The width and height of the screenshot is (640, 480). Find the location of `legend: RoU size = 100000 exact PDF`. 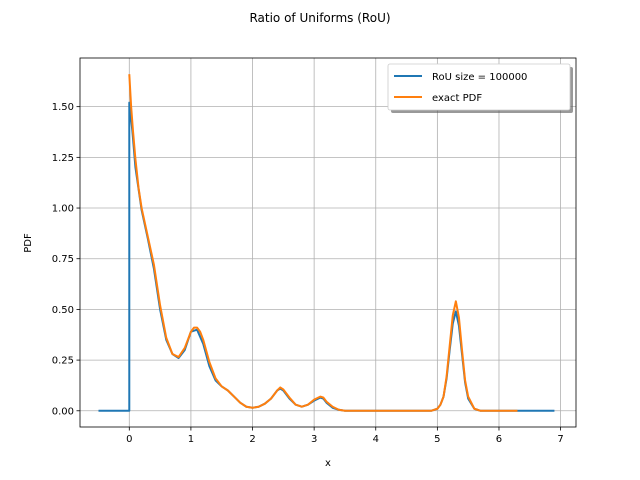

legend: RoU size = 100000 exact PDF is located at coordinates (480, 88).